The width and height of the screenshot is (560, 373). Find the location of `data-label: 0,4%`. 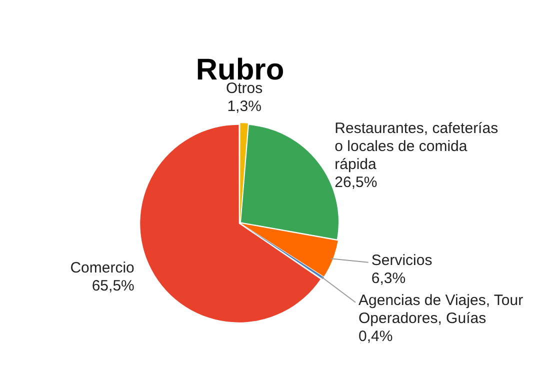

data-label: 0,4% is located at coordinates (375, 337).